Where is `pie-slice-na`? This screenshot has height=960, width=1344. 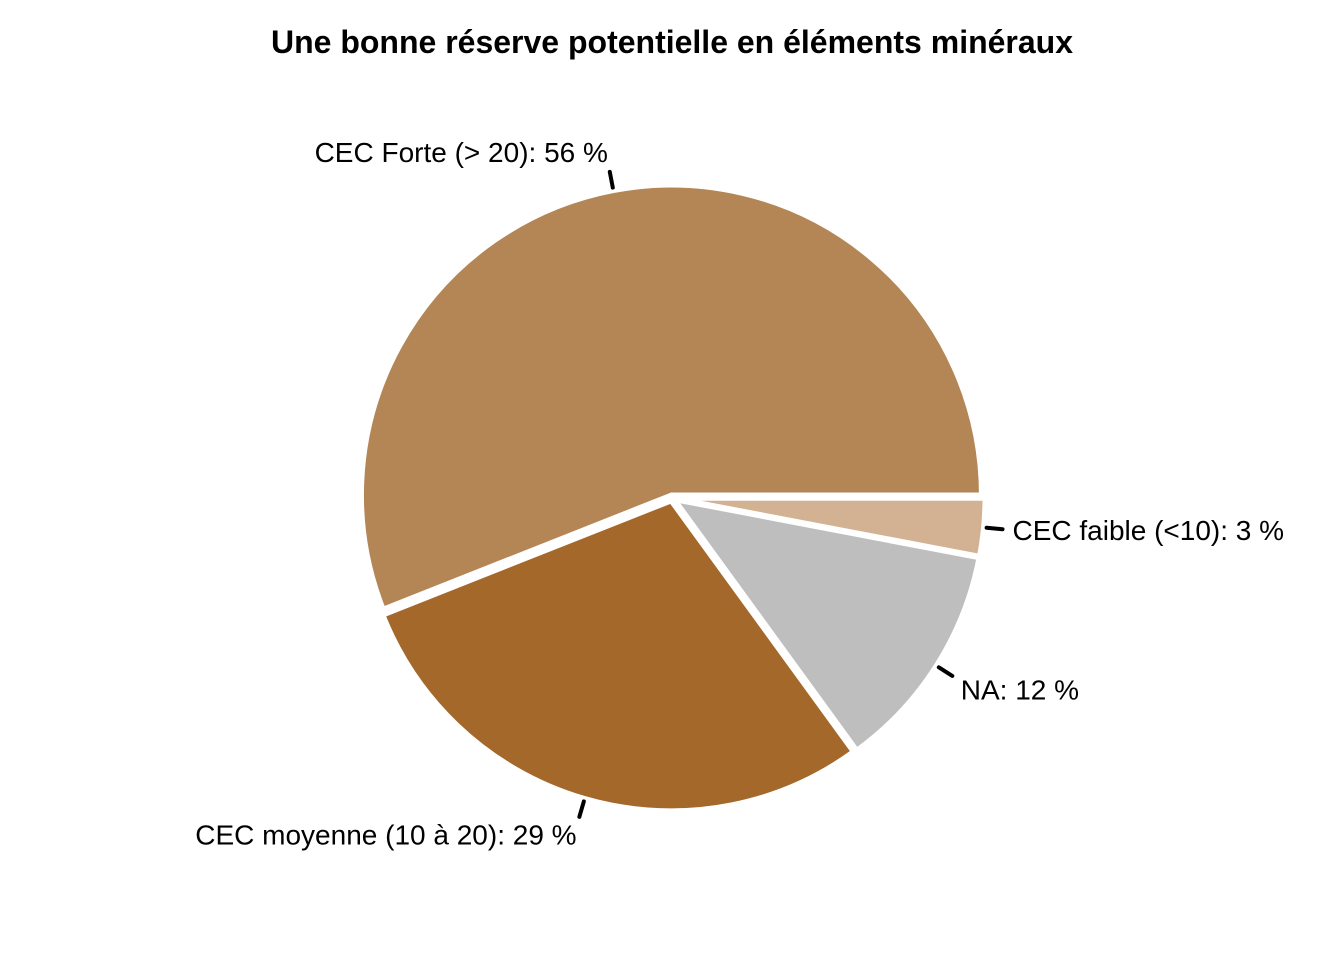
pie-slice-na is located at coordinates (825, 624).